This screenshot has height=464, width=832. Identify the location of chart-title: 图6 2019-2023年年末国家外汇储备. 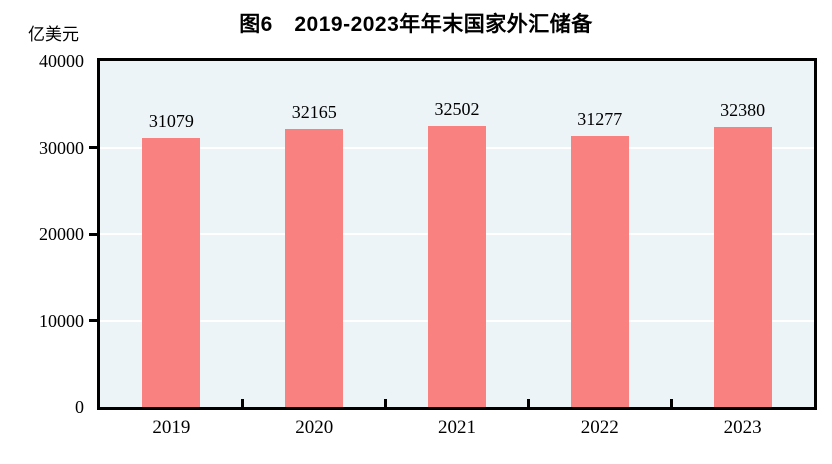
(416, 24).